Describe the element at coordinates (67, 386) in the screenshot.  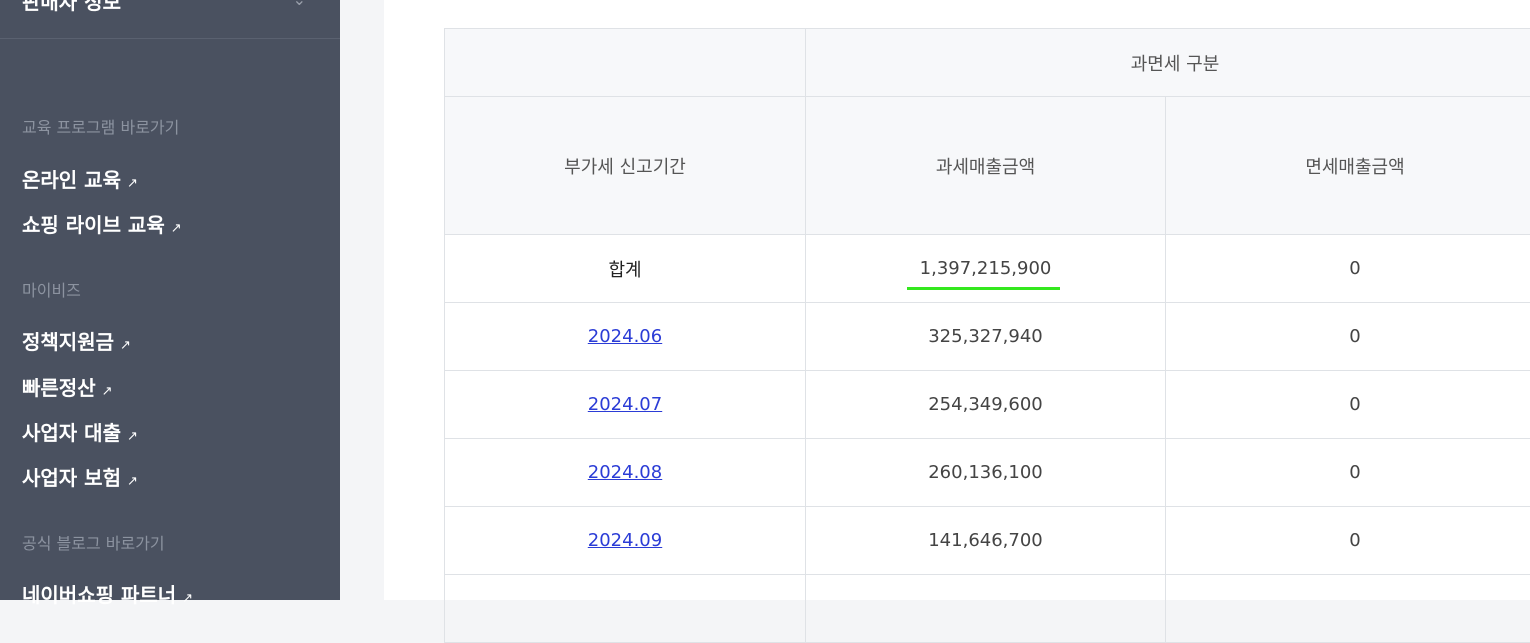
I see `link-quick-settlement: 빠른정산↗` at that location.